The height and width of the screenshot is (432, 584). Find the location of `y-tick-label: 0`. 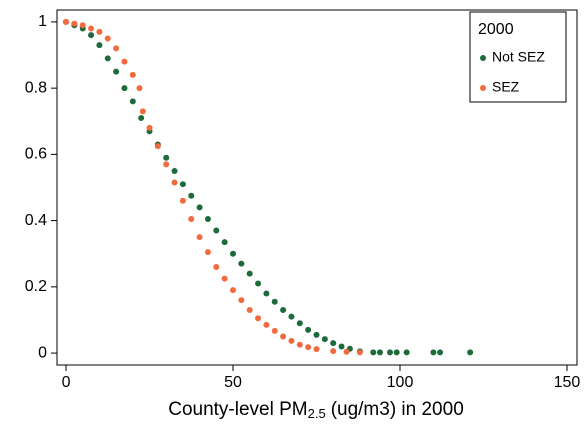

y-tick-label: 0 is located at coordinates (42, 352).